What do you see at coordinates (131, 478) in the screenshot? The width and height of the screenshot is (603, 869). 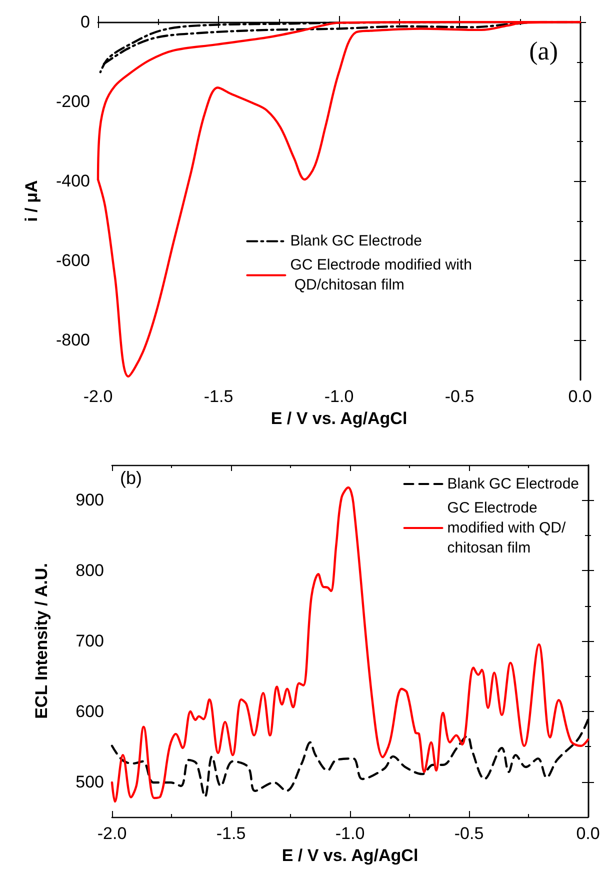 I see `annotation: (b)` at bounding box center [131, 478].